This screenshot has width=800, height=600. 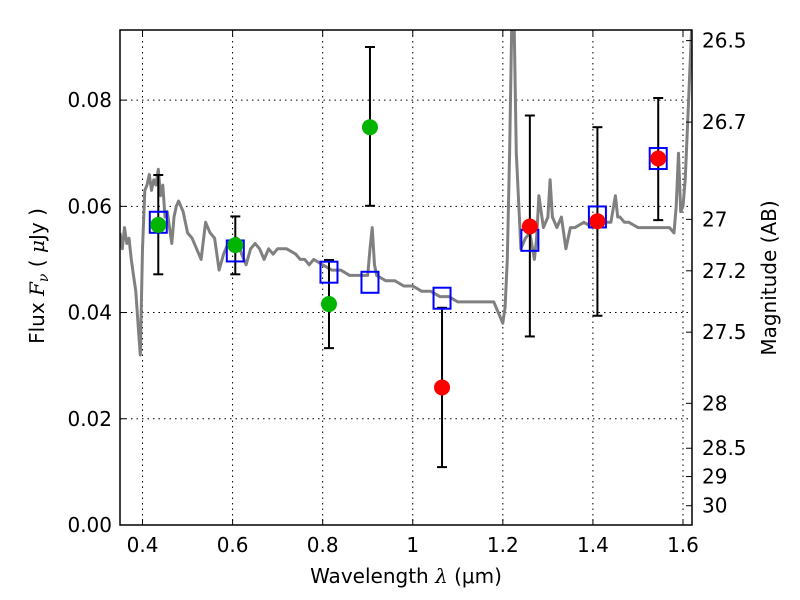 What do you see at coordinates (406, 576) in the screenshot?
I see `x-axis-label: Wavelength λ (μm)` at bounding box center [406, 576].